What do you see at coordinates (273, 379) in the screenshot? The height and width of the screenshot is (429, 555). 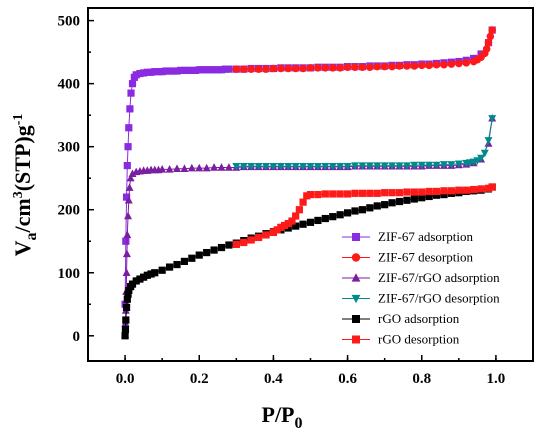 I see `x-tick-label: 0.4` at bounding box center [273, 379].